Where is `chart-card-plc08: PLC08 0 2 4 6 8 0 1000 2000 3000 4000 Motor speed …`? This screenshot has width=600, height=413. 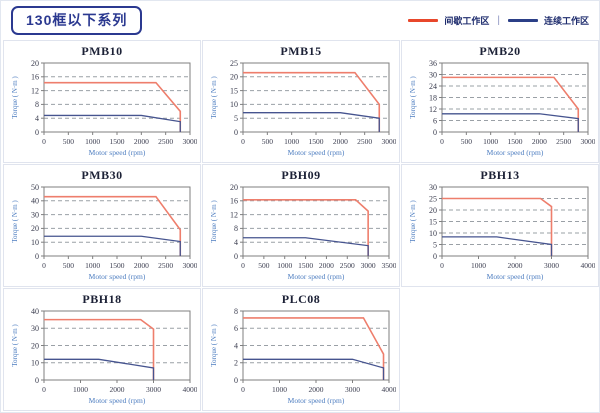 chart-card-plc08: PLC08 0 2 4 6 8 0 1000 2000 3000 4000 Motor speed … is located at coordinates (301, 349).